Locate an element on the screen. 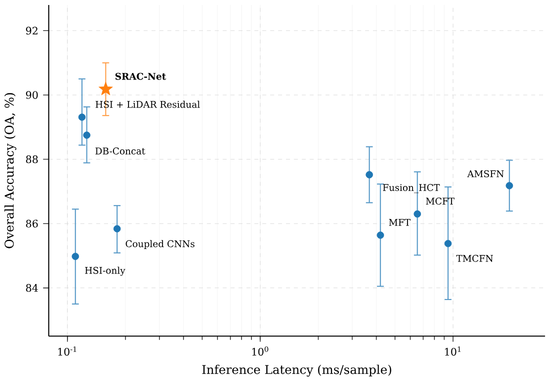 This screenshot has width=550, height=381. y-axis-title: Overall Accuracy (OA, %) is located at coordinates (10, 170).